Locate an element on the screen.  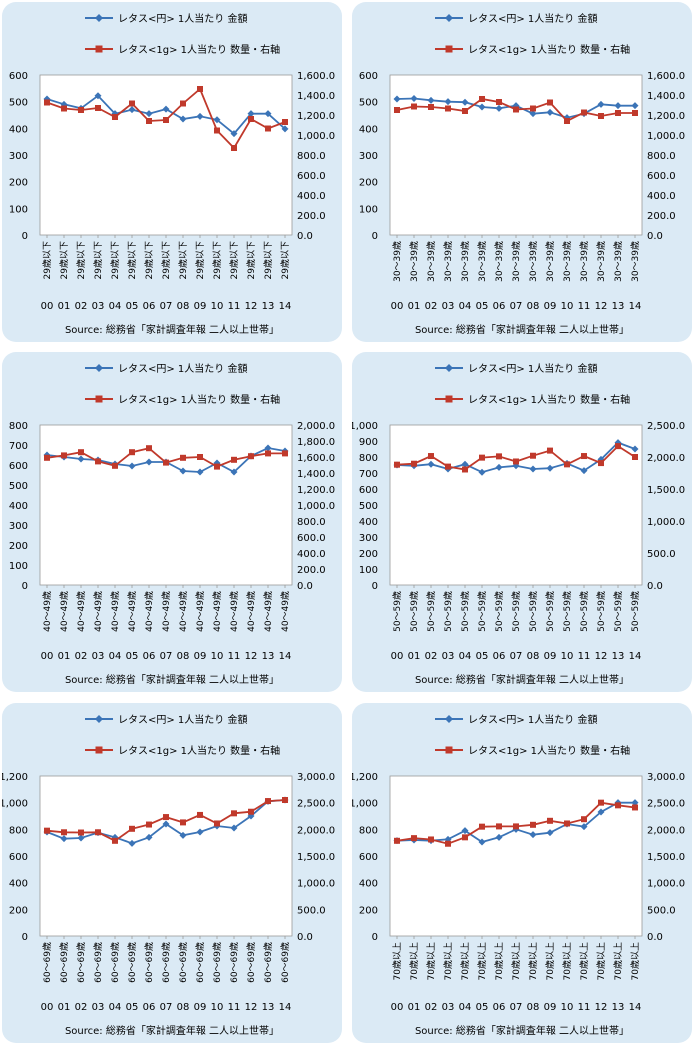
legend-quantity-marker is located at coordinates (99, 750).